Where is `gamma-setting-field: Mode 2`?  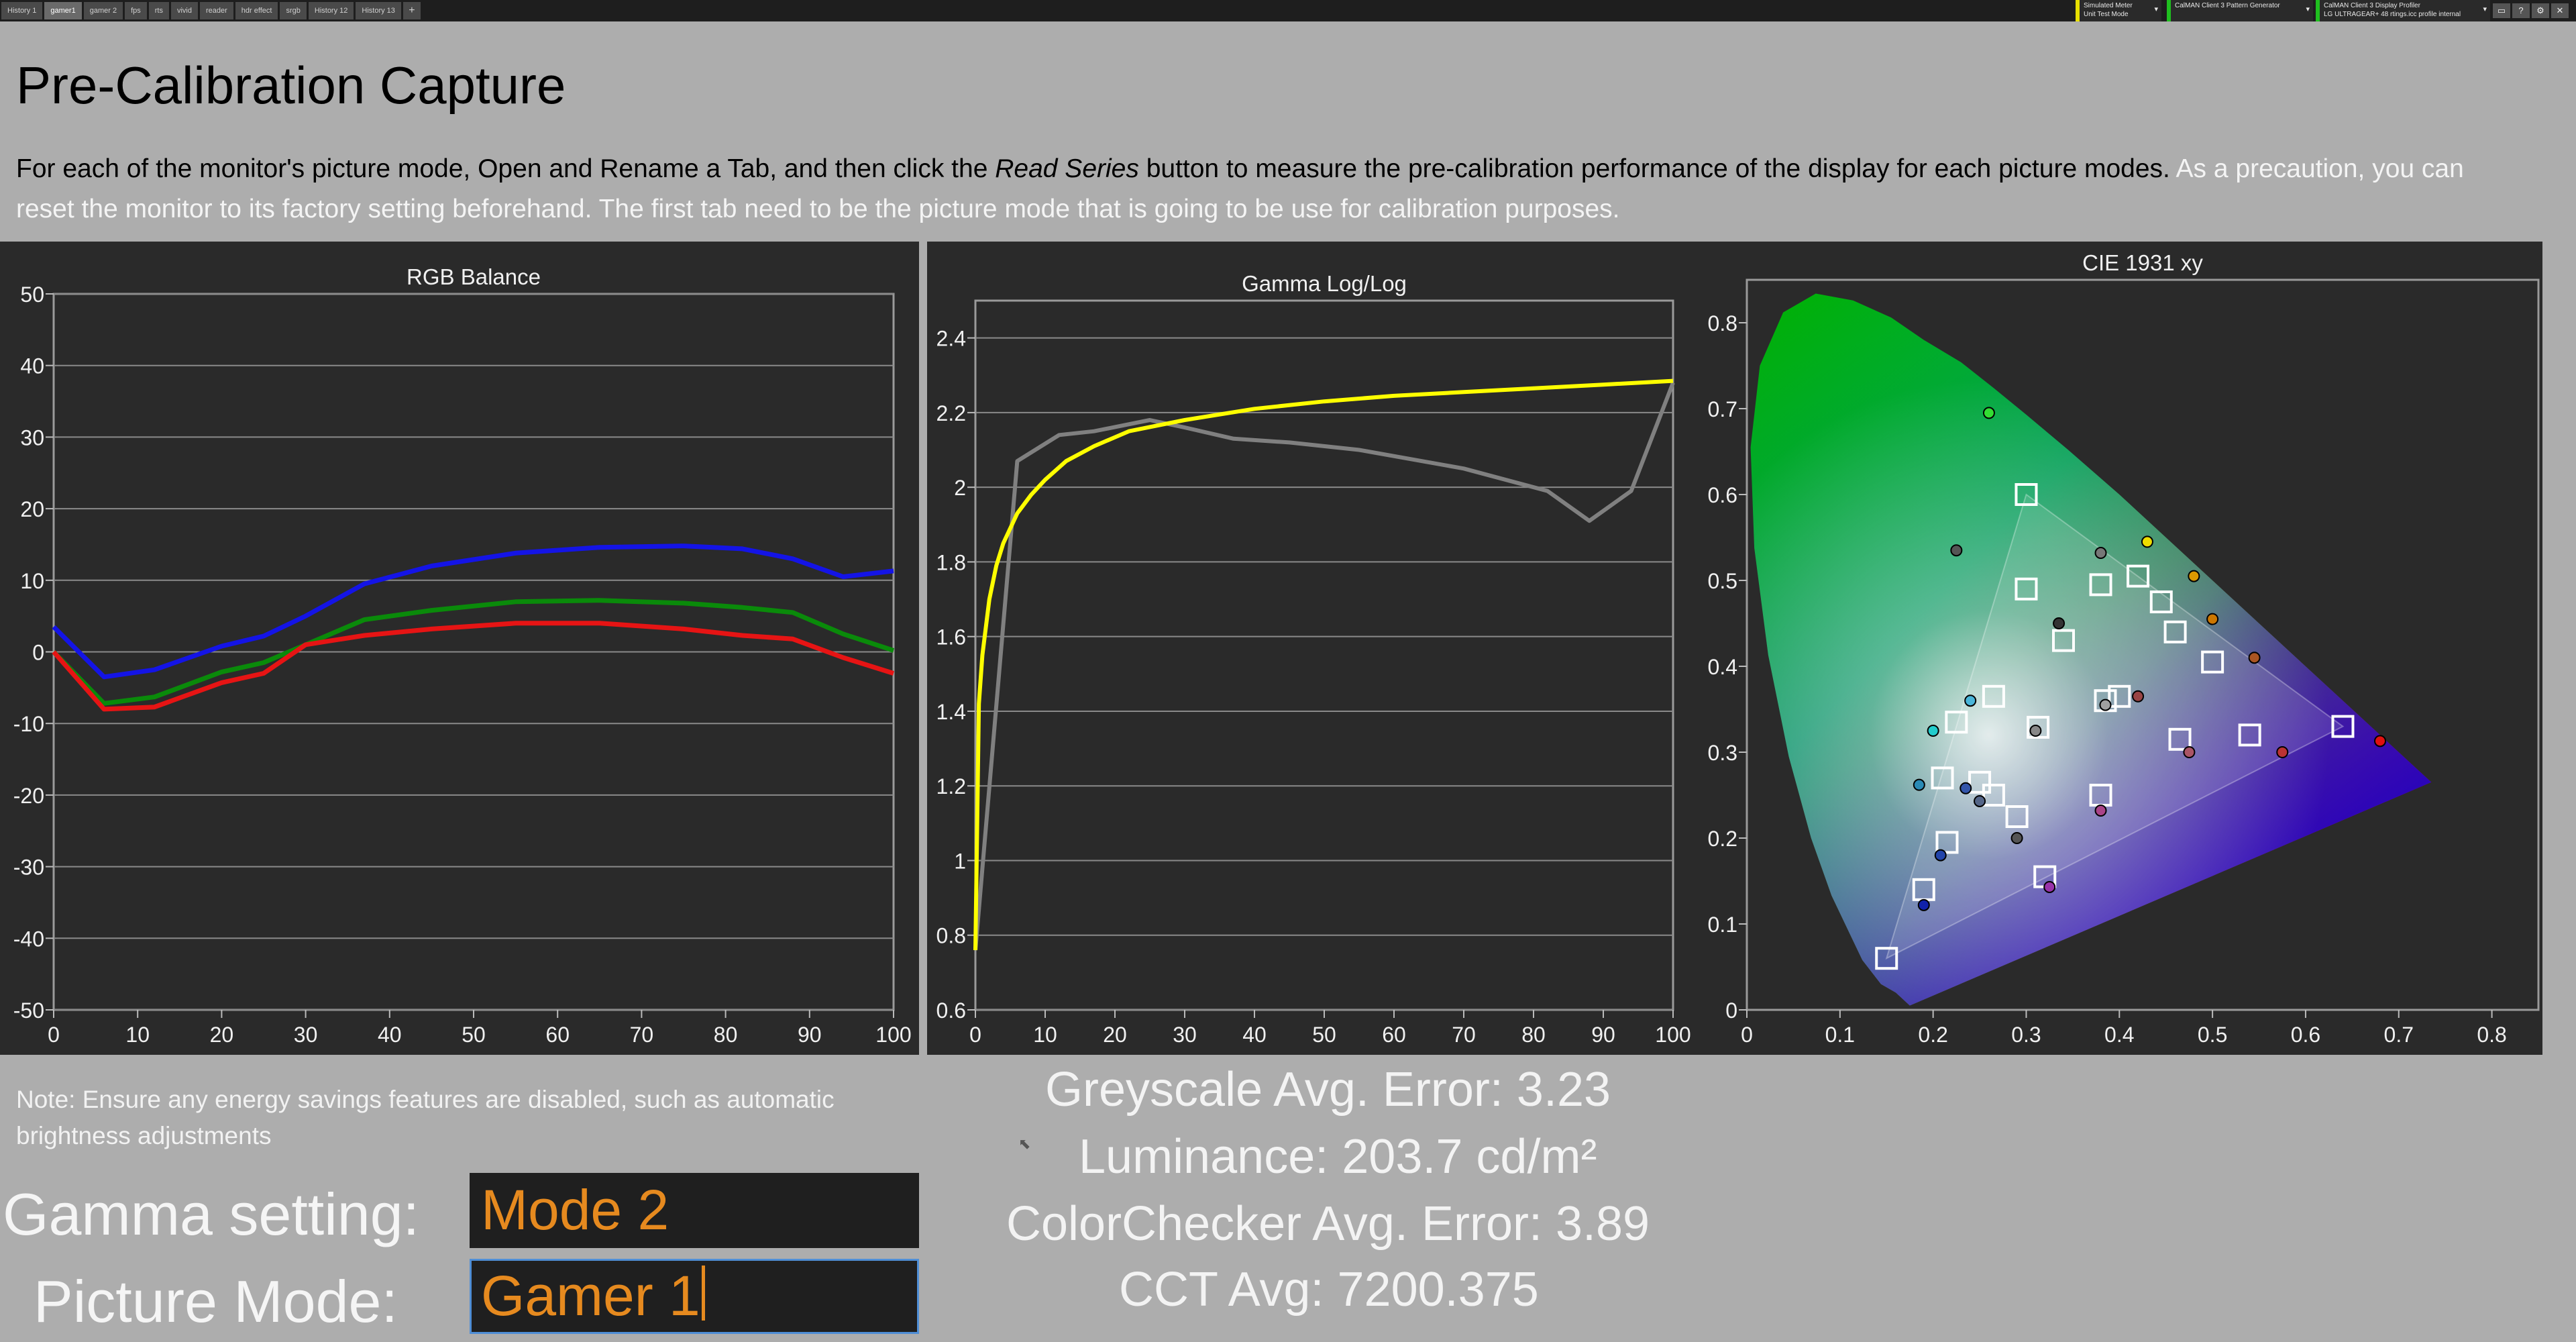 gamma-setting-field: Mode 2 is located at coordinates (694, 1211).